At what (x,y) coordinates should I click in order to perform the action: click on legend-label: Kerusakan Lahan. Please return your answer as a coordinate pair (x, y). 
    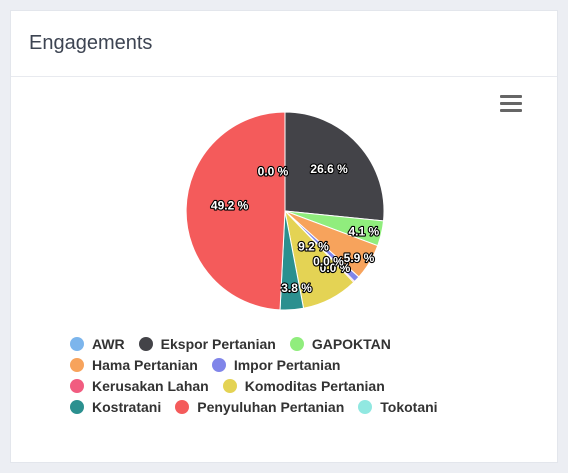
    Looking at the image, I should click on (150, 385).